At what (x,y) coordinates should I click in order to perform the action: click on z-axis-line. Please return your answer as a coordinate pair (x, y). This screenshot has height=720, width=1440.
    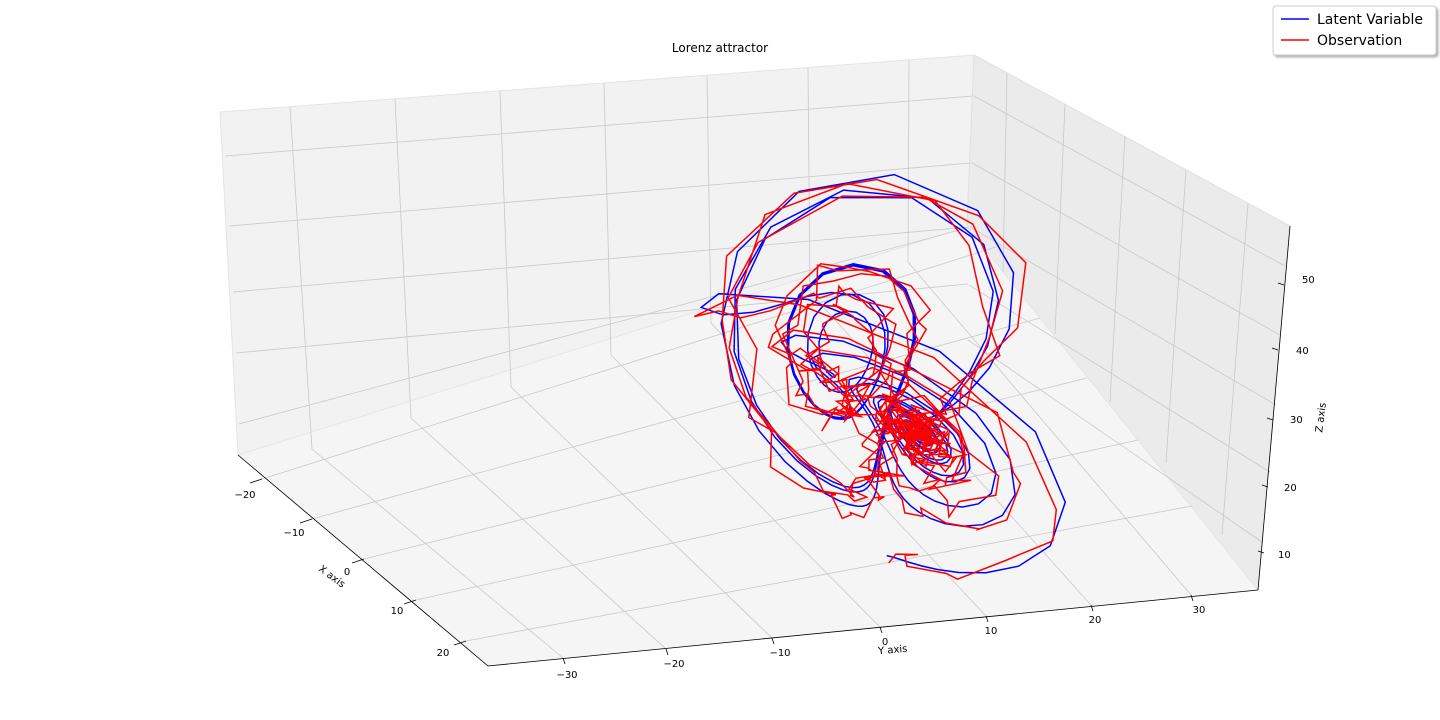
    Looking at the image, I should click on (1274, 408).